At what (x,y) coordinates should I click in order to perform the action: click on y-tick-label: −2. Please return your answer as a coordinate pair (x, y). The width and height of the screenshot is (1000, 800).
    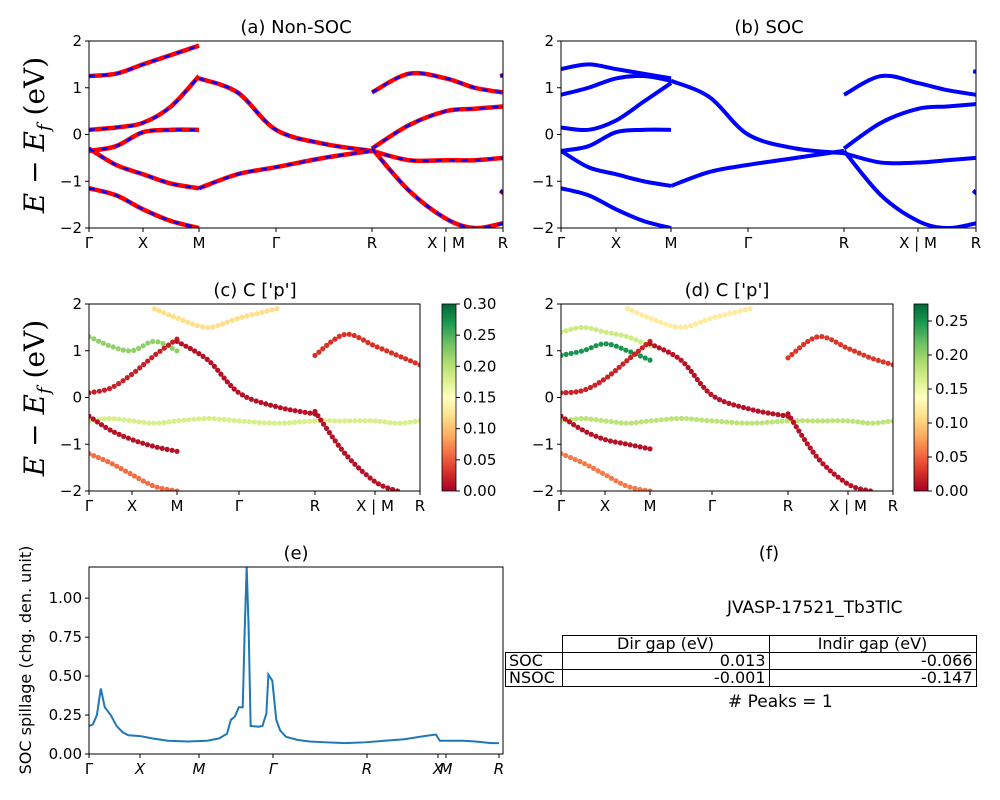
    Looking at the image, I should click on (71, 228).